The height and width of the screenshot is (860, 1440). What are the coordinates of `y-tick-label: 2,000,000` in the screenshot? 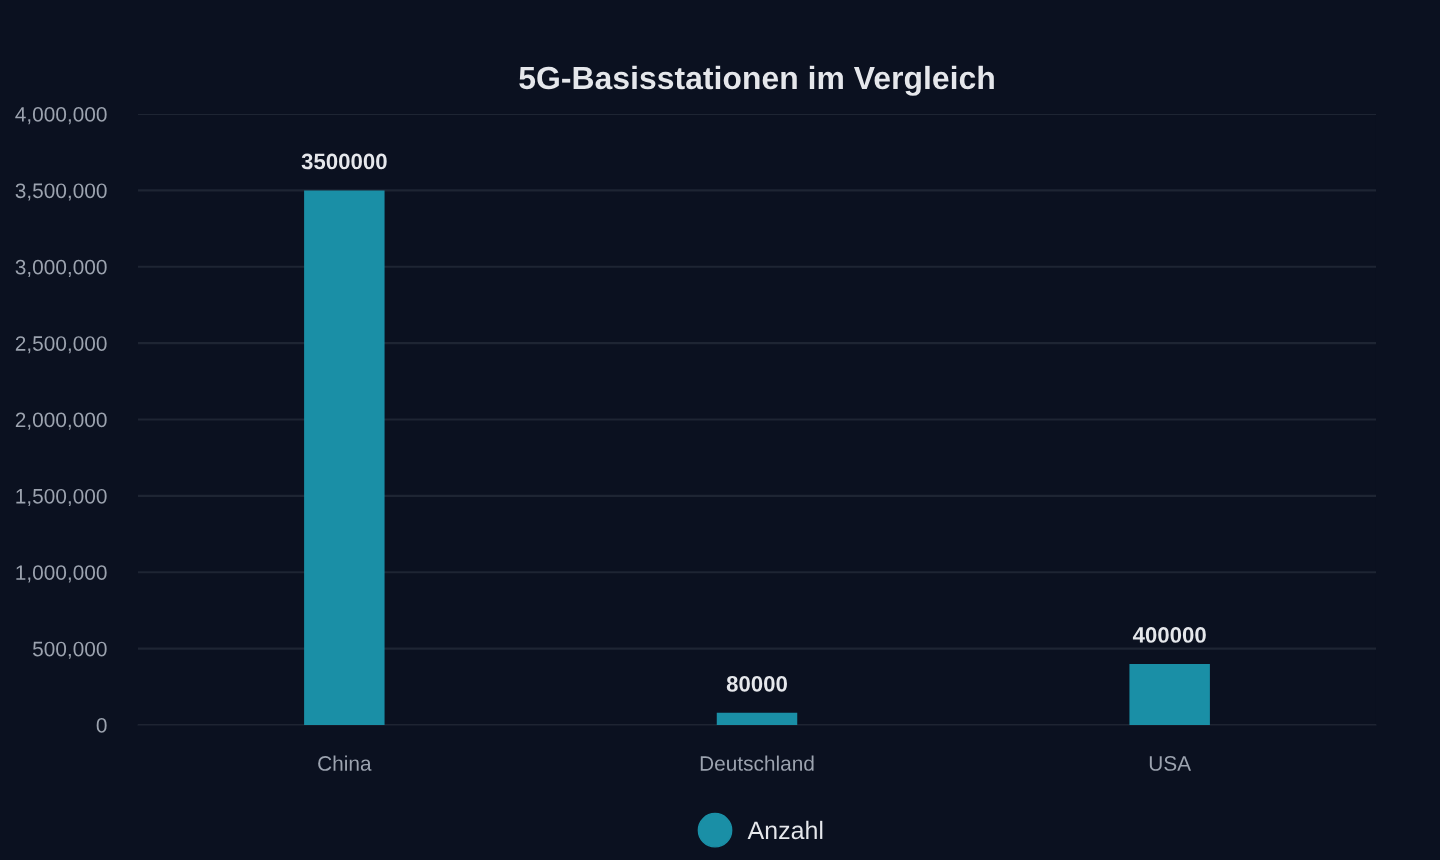 It's located at (61, 421).